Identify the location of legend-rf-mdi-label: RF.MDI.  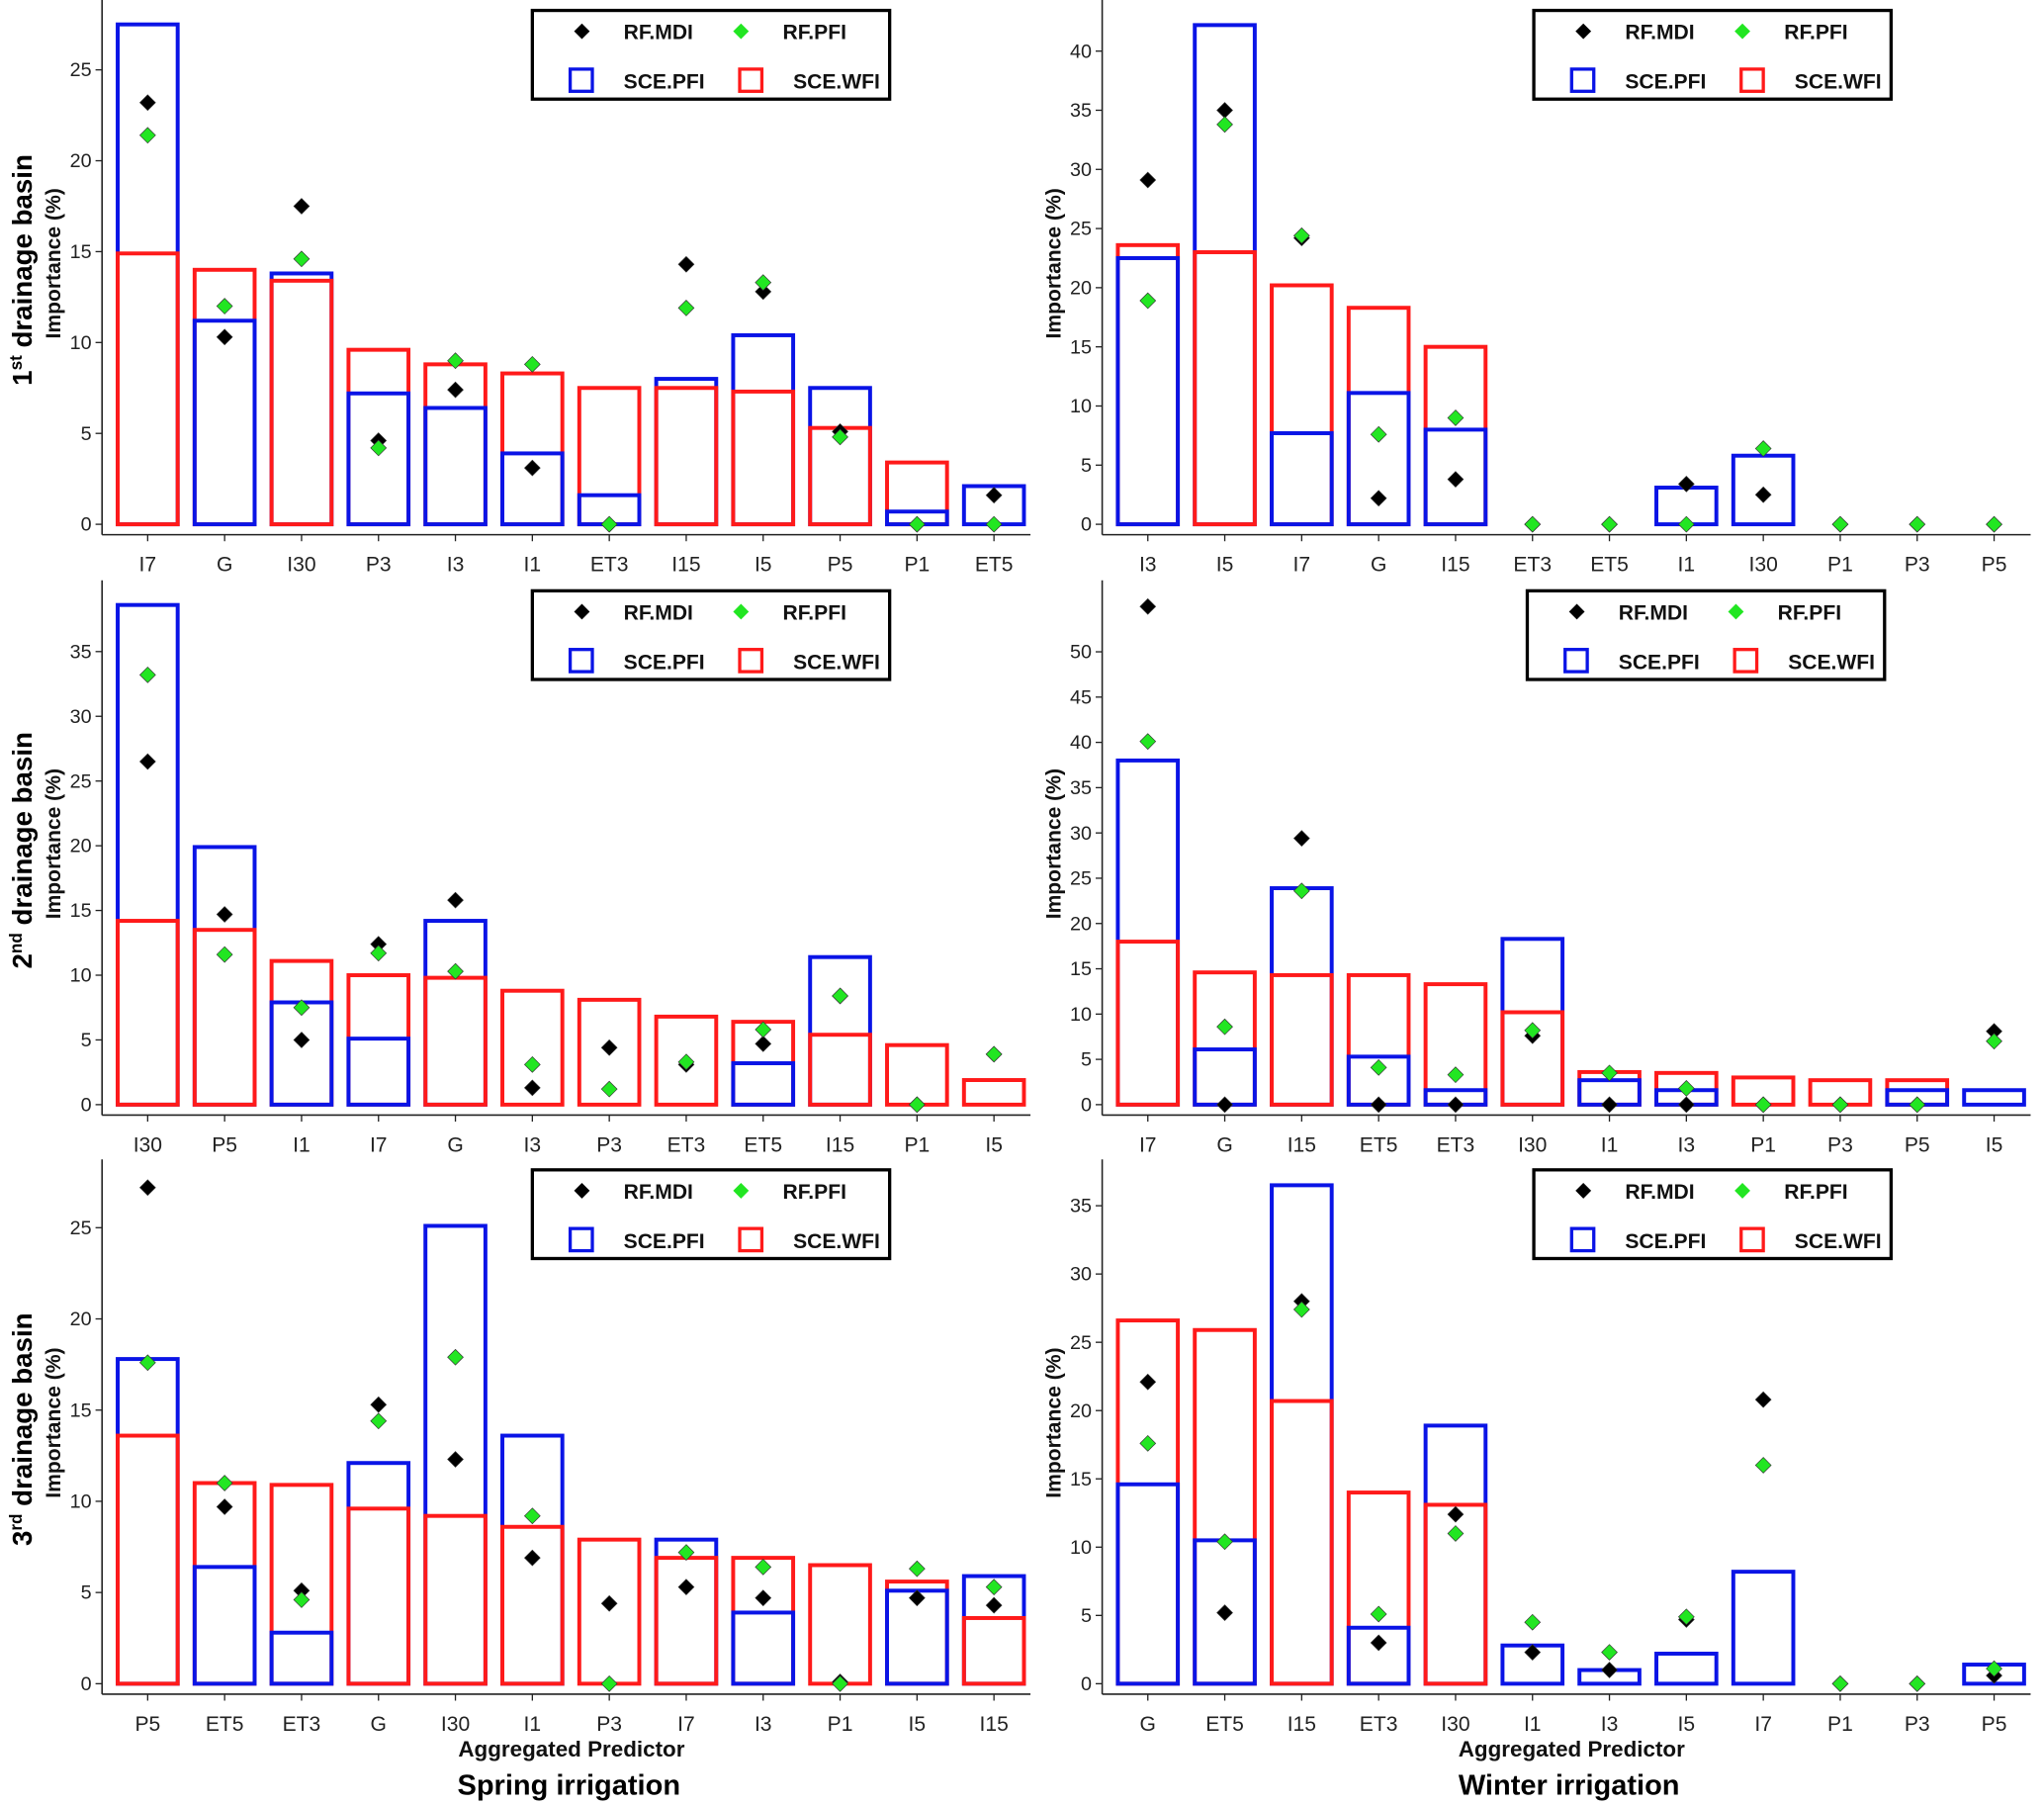
(1659, 33).